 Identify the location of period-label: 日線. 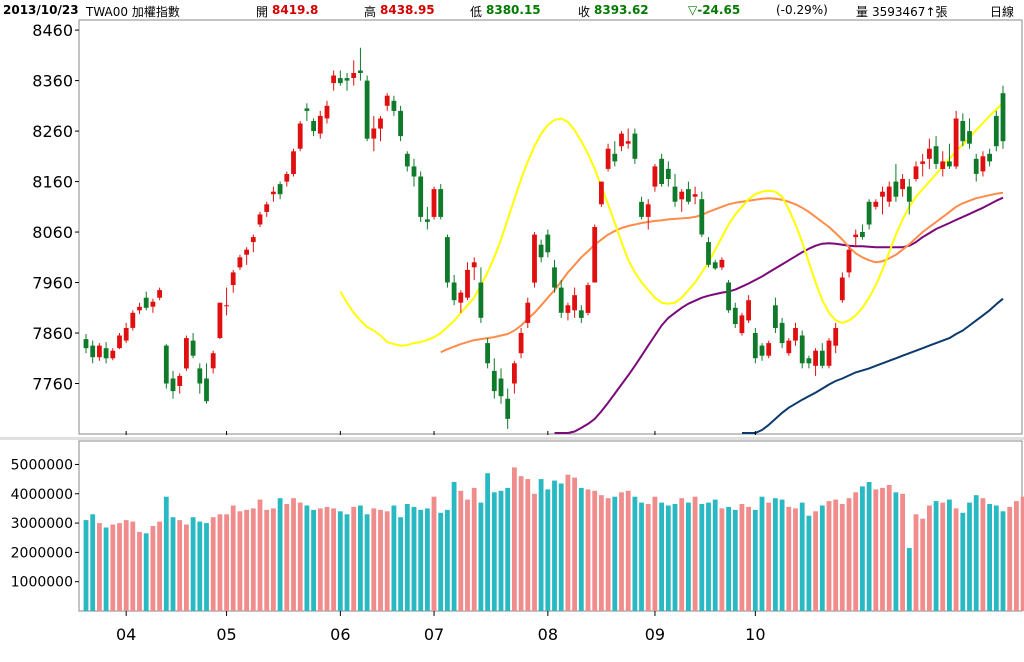
(1002, 12).